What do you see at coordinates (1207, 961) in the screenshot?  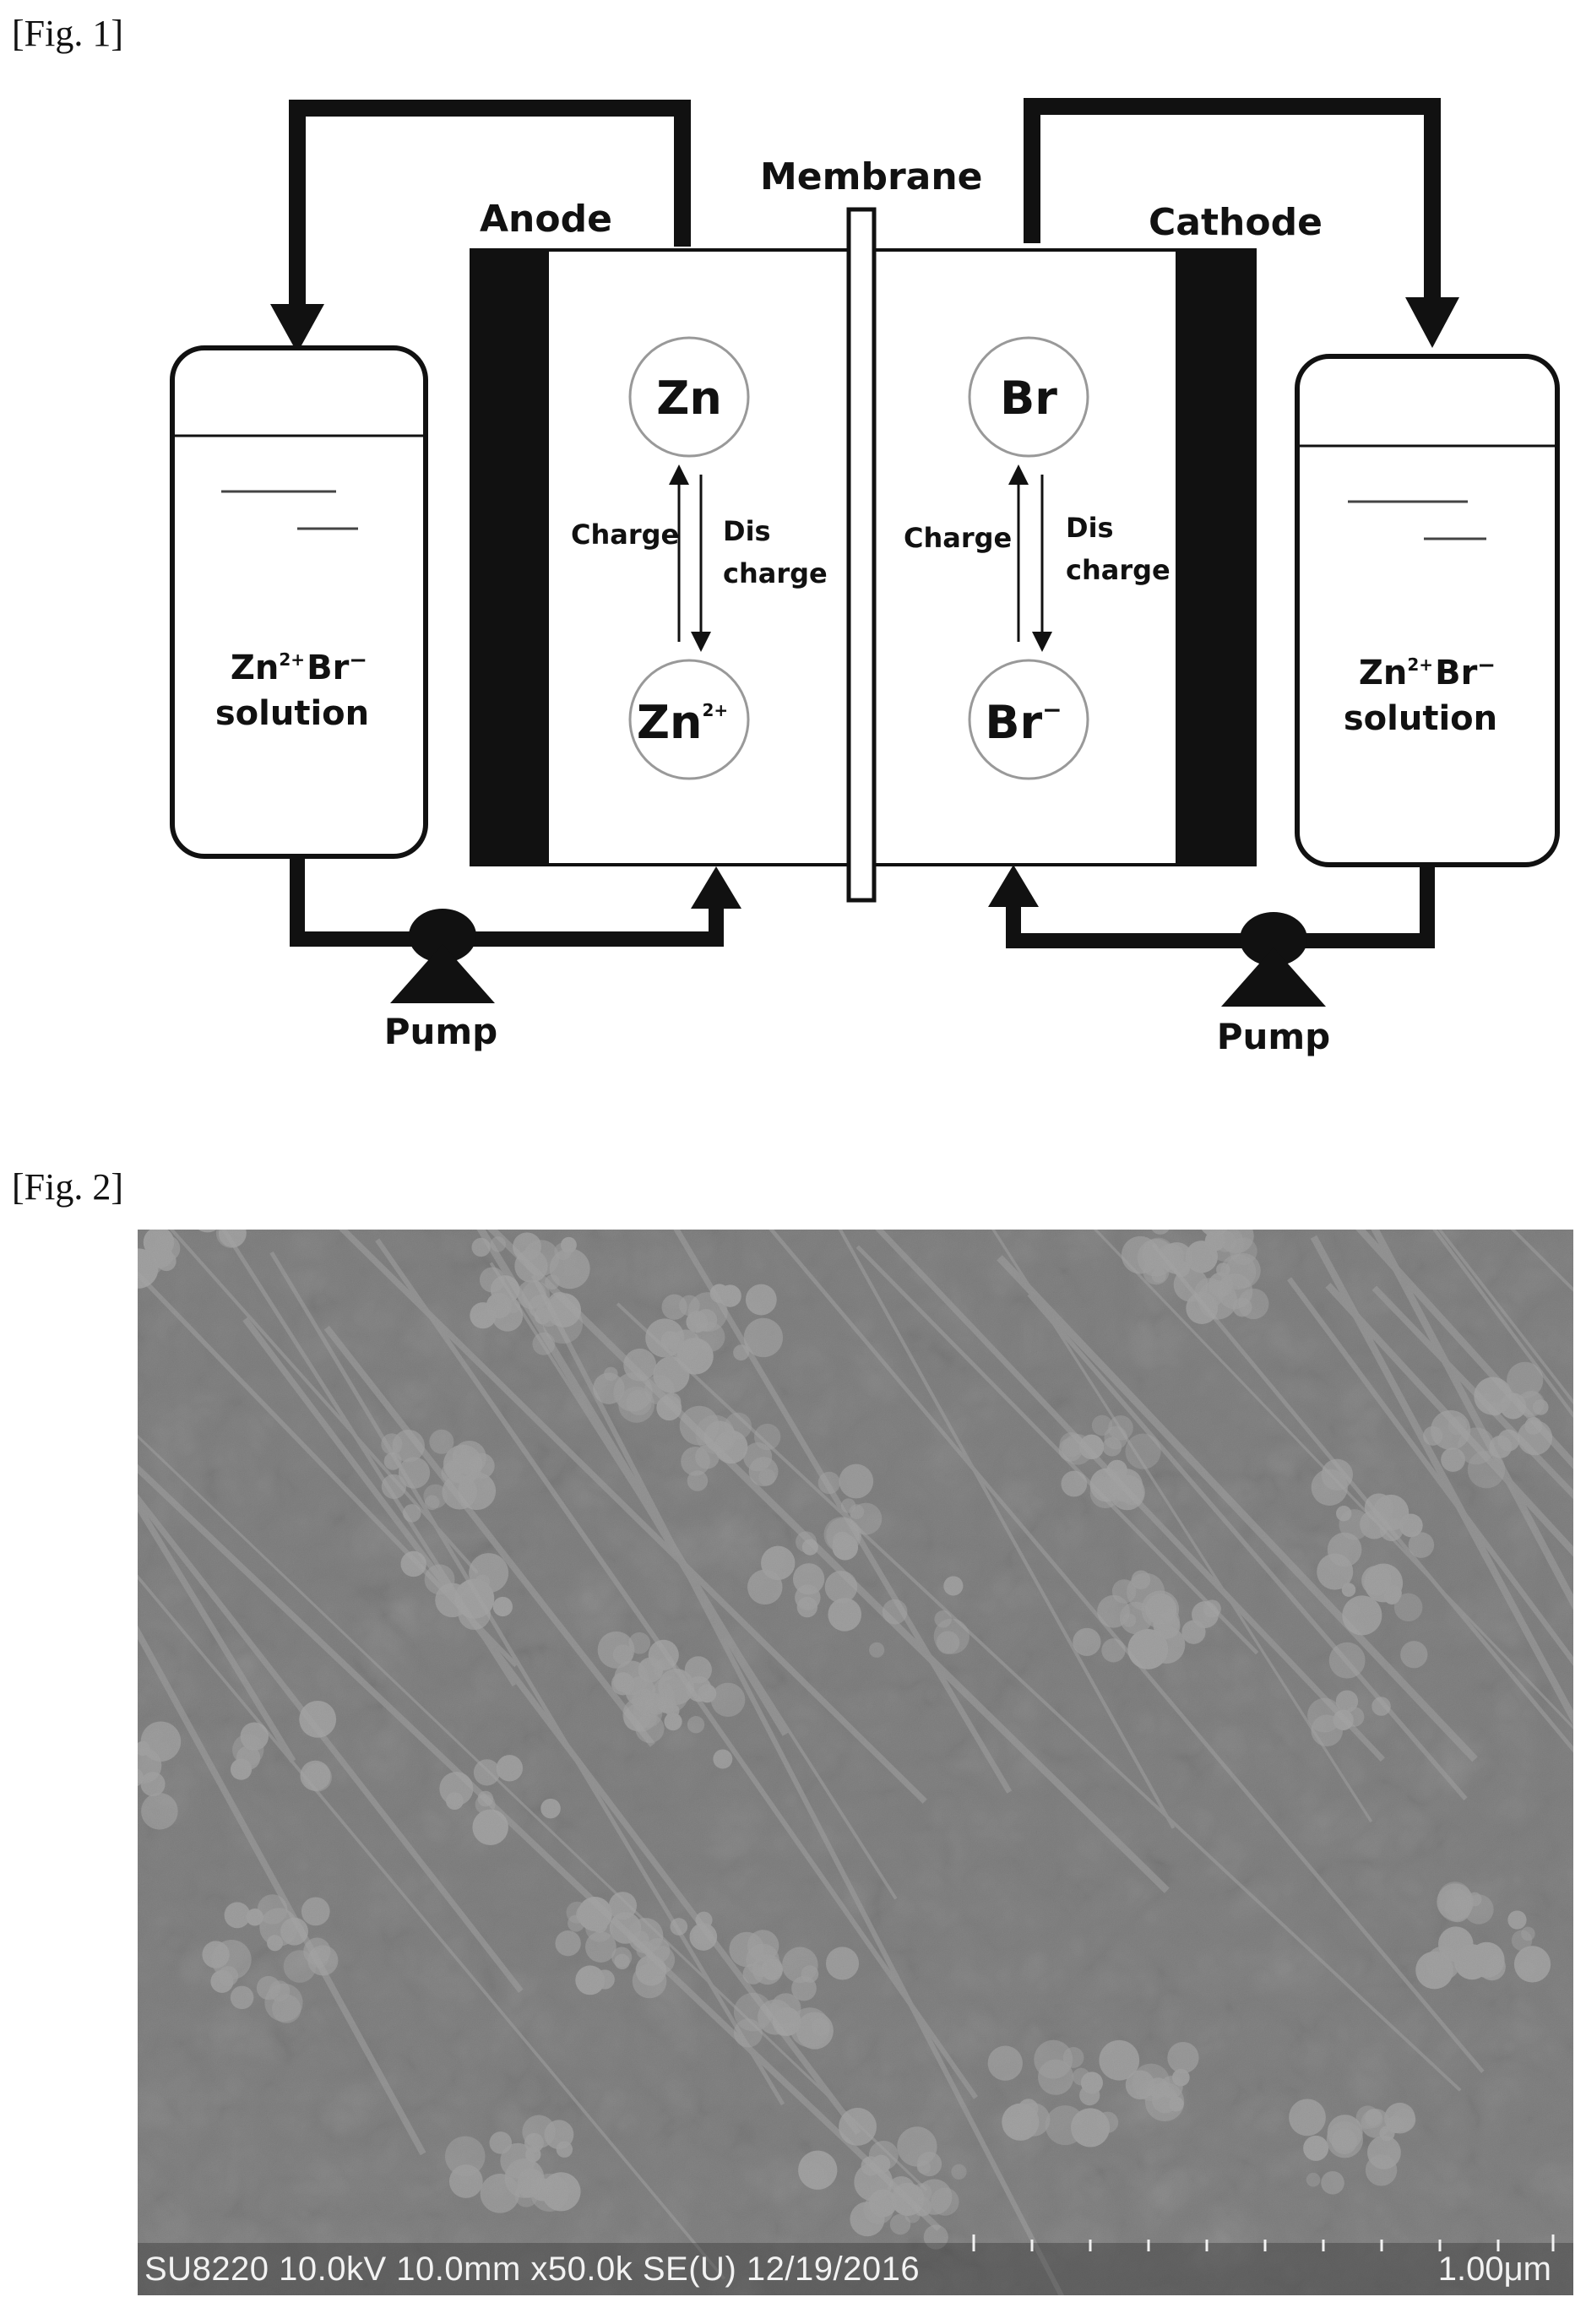 I see `right-feed-pipe: Pump` at bounding box center [1207, 961].